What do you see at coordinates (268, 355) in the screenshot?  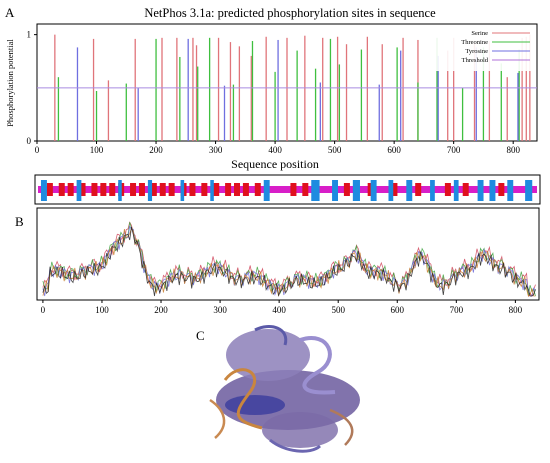 I see `structure-upper-lobe` at bounding box center [268, 355].